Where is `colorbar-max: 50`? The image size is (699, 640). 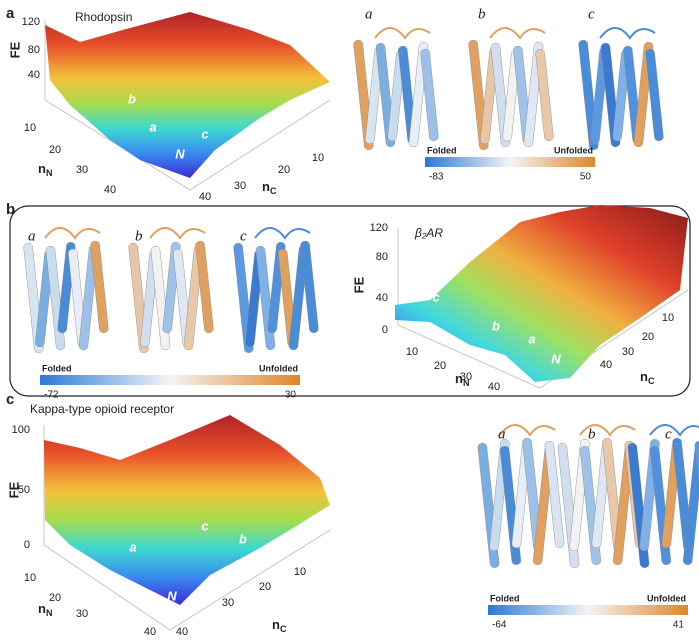 colorbar-max: 50 is located at coordinates (586, 177).